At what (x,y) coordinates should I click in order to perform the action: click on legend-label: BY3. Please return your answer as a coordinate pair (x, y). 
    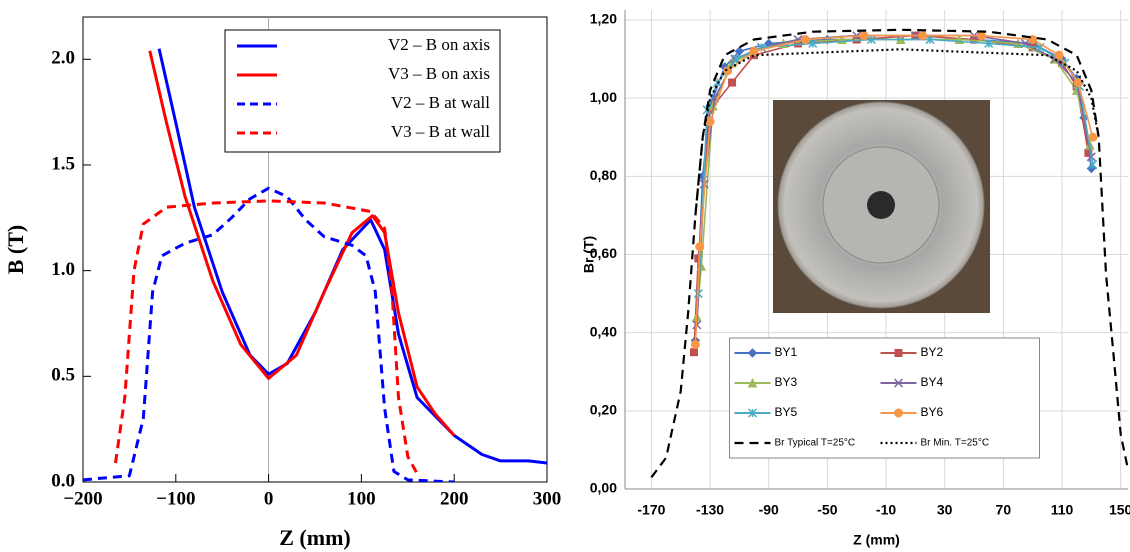
    Looking at the image, I should click on (786, 382).